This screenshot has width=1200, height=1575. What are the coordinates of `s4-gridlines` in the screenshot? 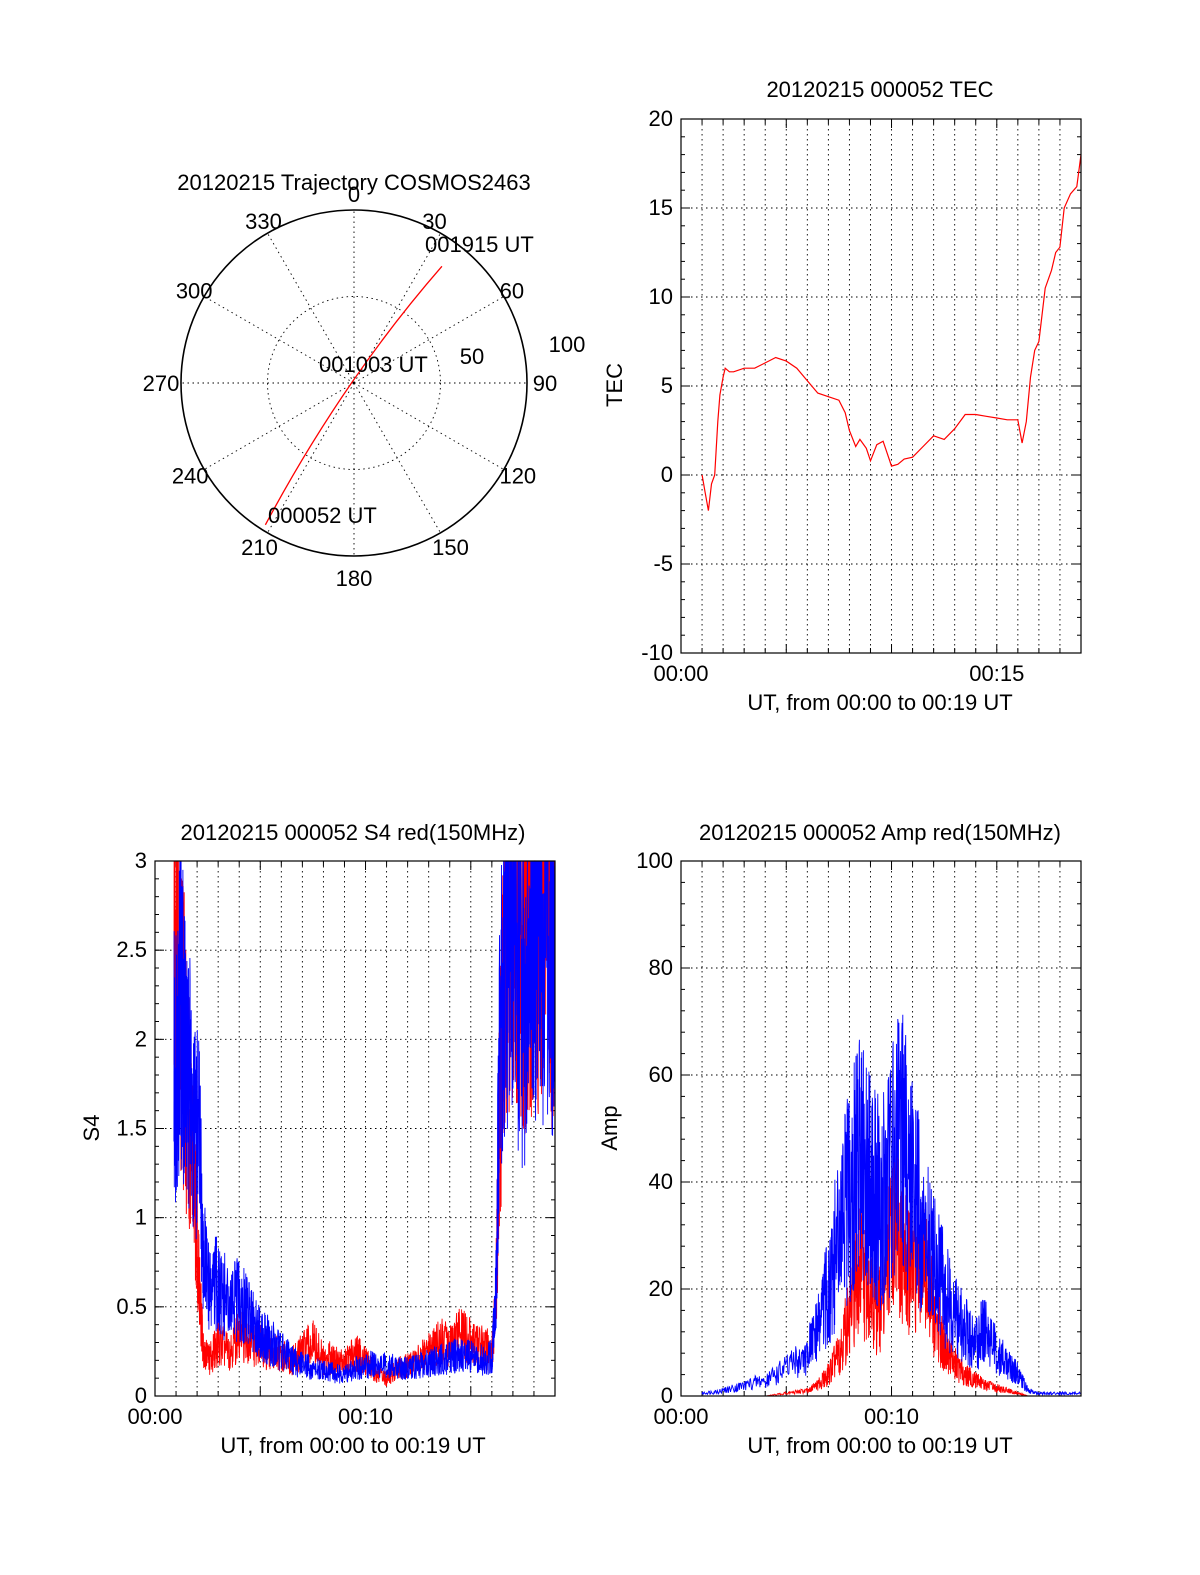 It's located at (355, 1128).